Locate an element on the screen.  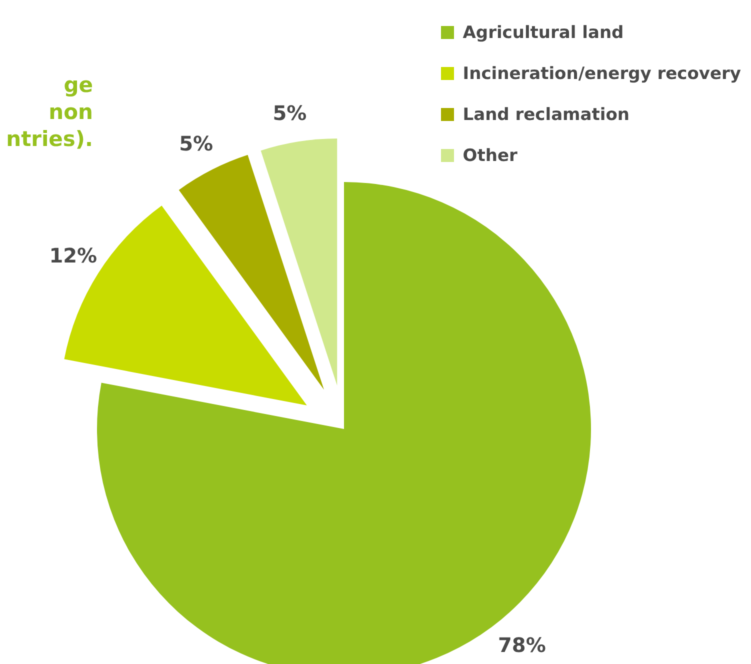
legend-label: Agricultural land is located at coordinates (543, 32).